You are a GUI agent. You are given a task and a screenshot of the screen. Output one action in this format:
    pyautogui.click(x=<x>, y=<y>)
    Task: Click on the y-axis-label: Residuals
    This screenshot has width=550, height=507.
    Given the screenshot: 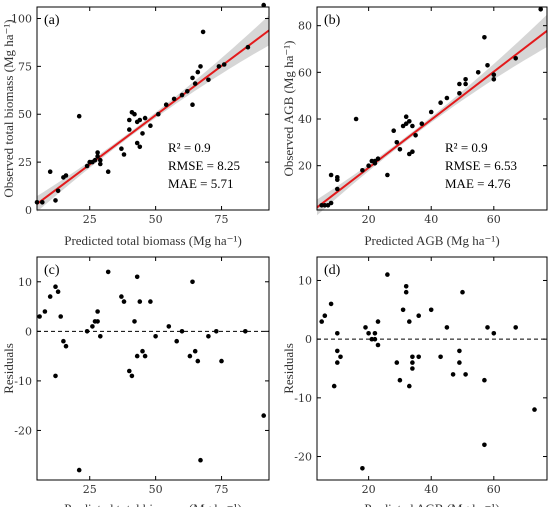 What is the action you would take?
    pyautogui.click(x=288, y=368)
    